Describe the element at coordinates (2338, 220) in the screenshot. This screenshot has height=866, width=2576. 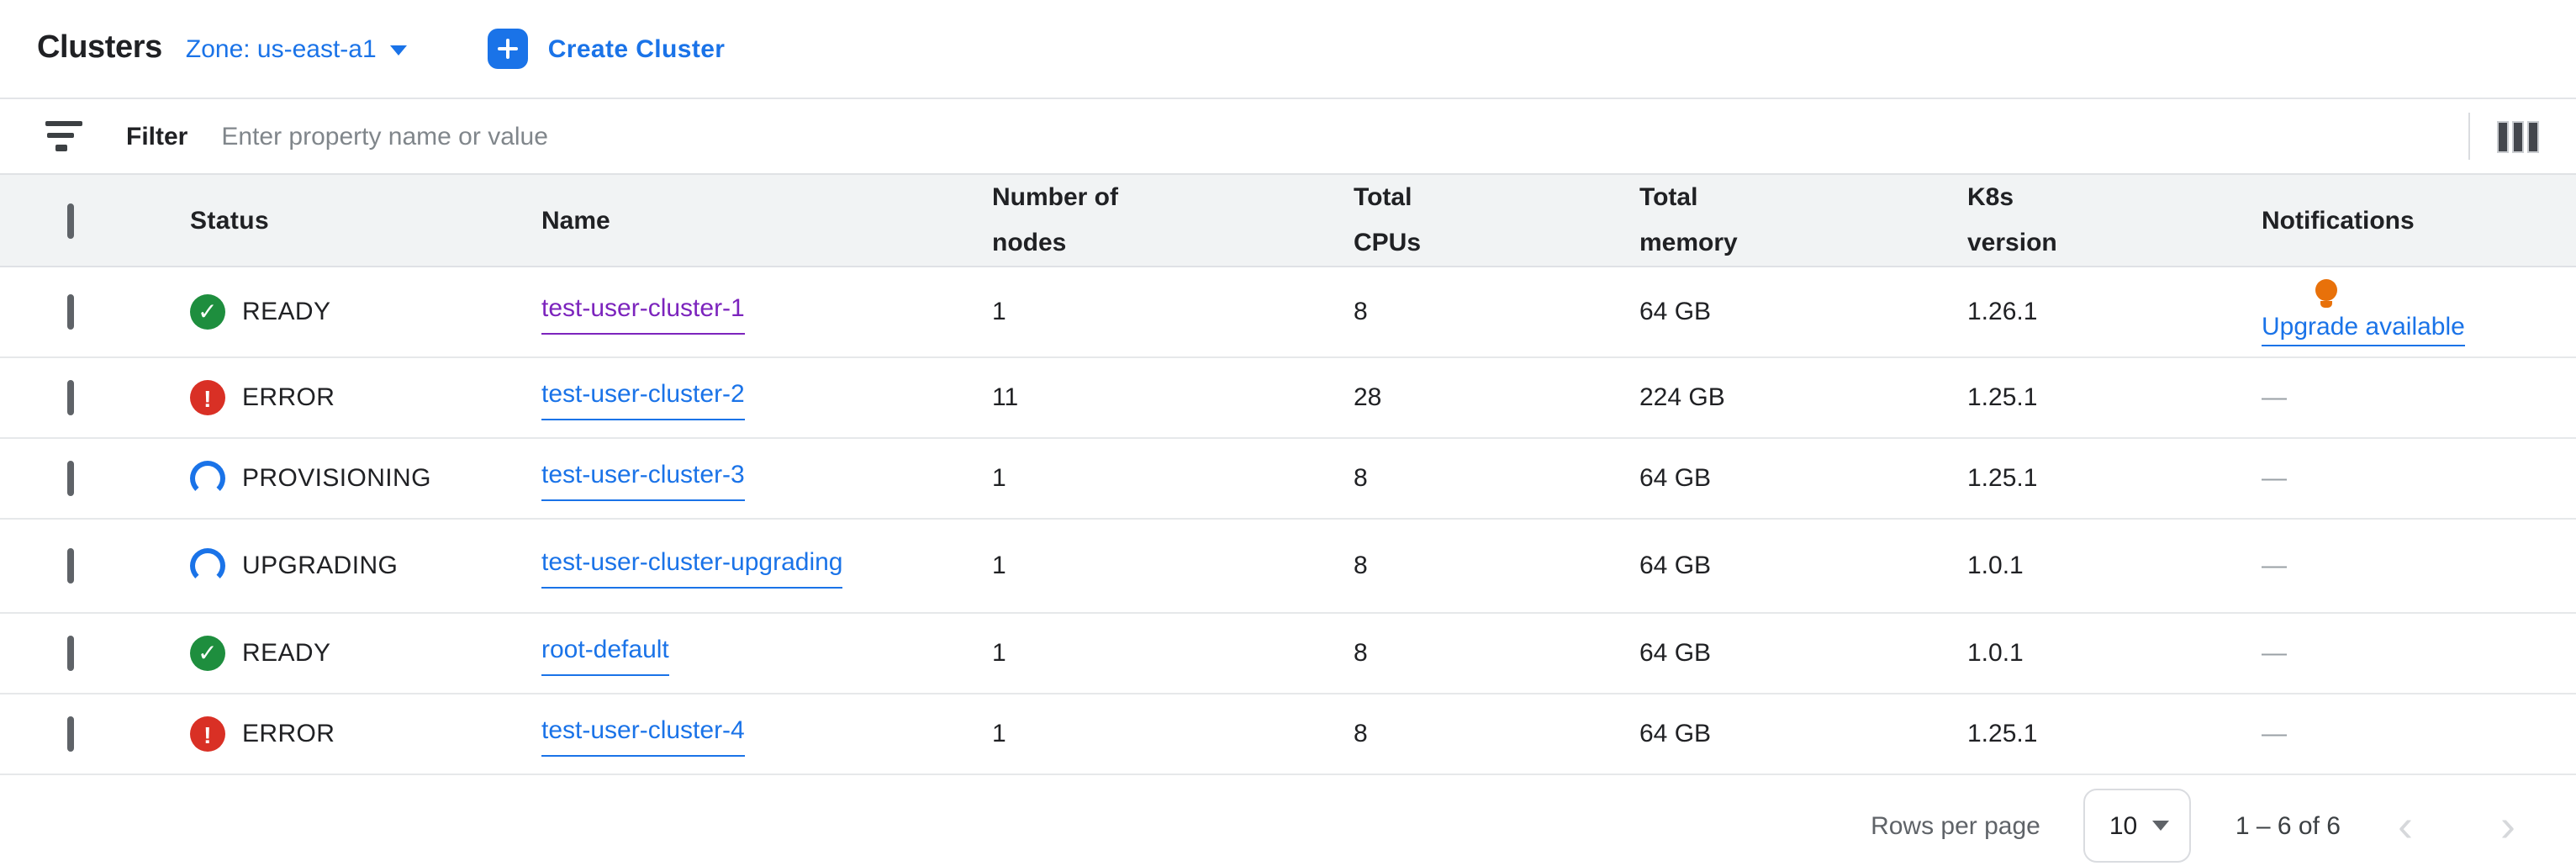
I see `column-header-notifications: Notifications` at that location.